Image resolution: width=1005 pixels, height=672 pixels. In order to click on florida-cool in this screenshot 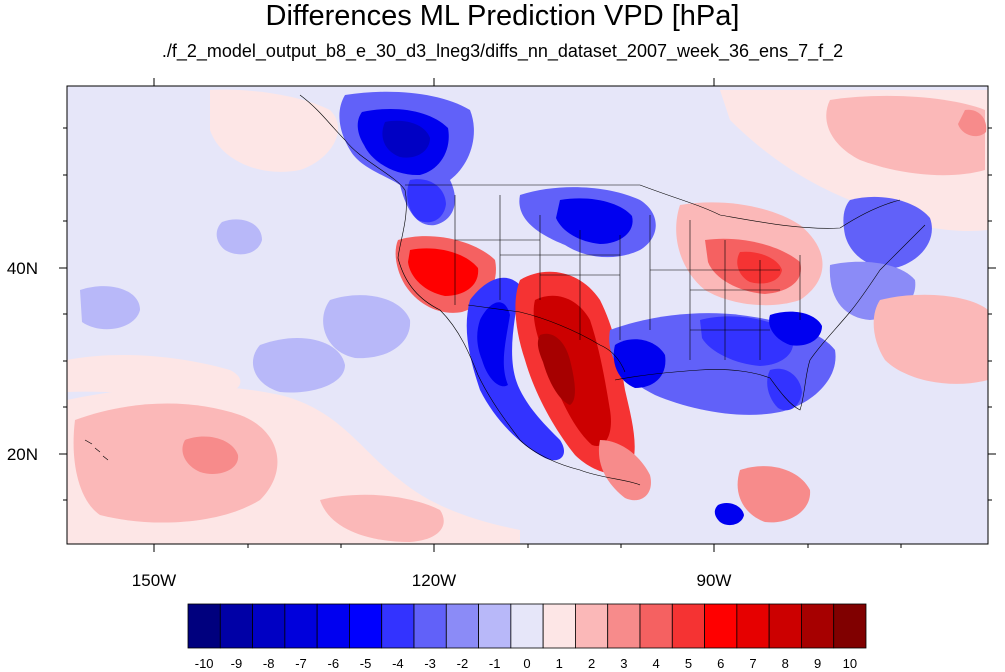, I will do `click(784, 389)`.